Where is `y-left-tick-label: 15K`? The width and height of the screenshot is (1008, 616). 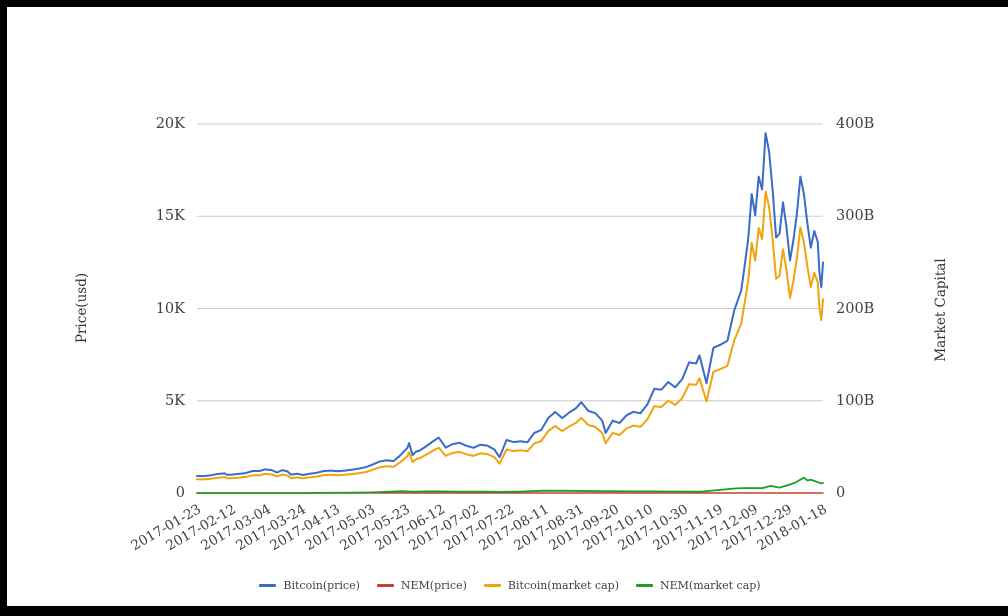 y-left-tick-label: 15K is located at coordinates (170, 216).